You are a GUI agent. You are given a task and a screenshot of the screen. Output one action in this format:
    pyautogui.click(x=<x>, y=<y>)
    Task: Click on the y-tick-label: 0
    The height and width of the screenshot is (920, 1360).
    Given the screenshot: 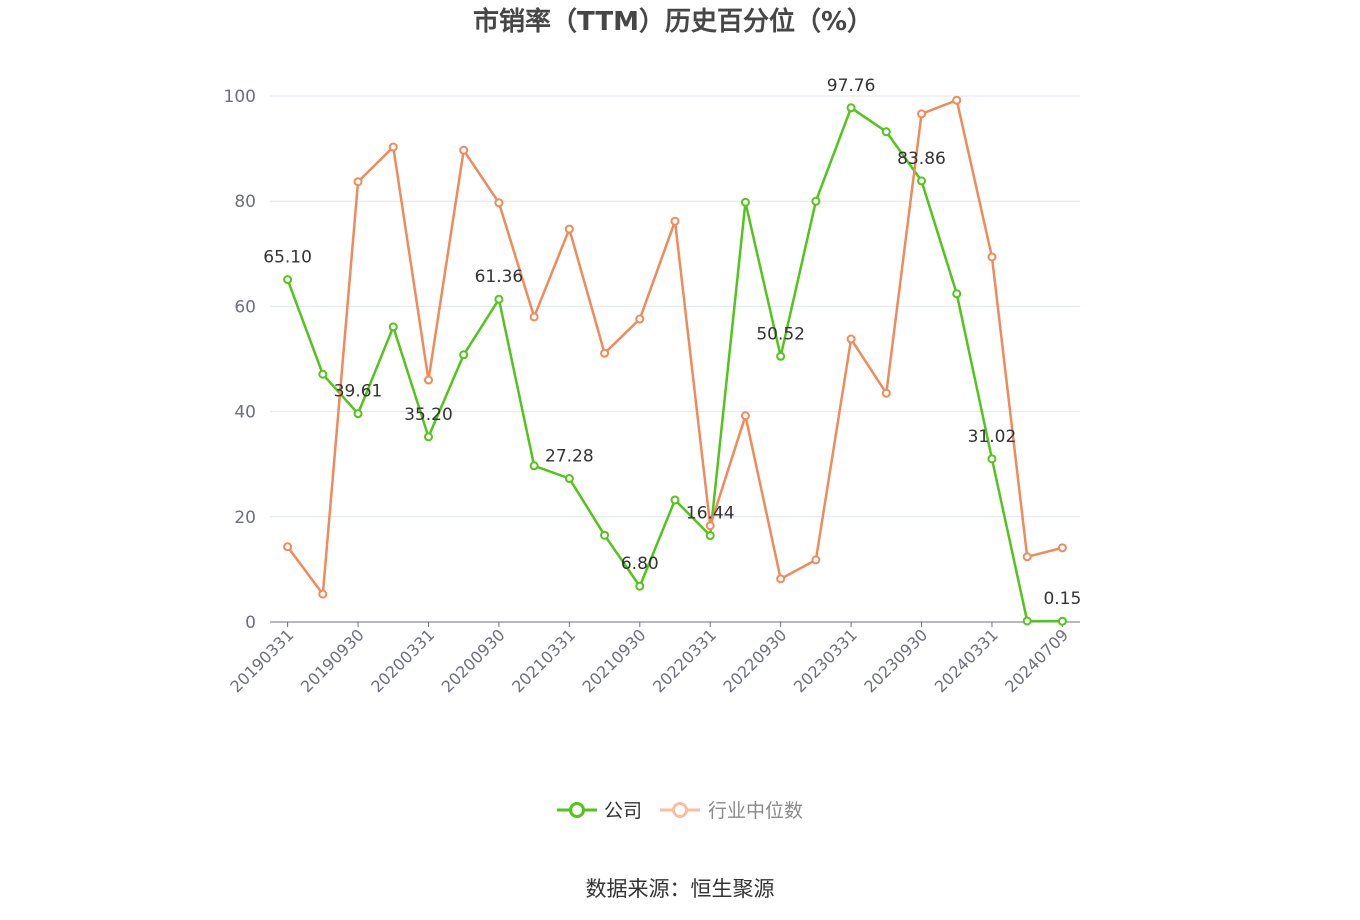 What is the action you would take?
    pyautogui.click(x=250, y=623)
    